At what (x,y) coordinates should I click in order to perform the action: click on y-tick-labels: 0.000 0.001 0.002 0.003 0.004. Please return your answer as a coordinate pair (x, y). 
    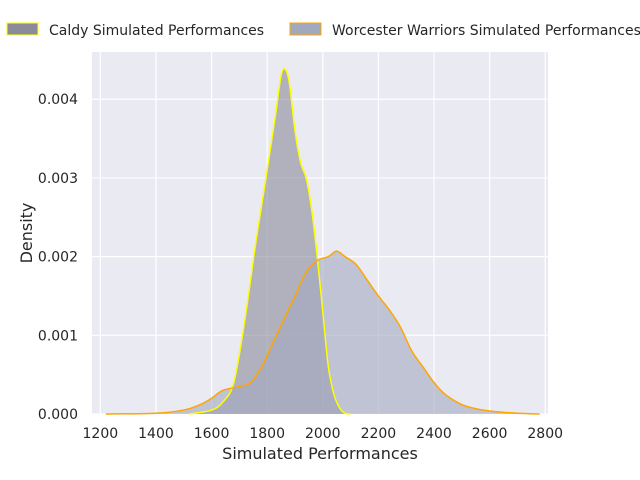
    Looking at the image, I should click on (58, 257).